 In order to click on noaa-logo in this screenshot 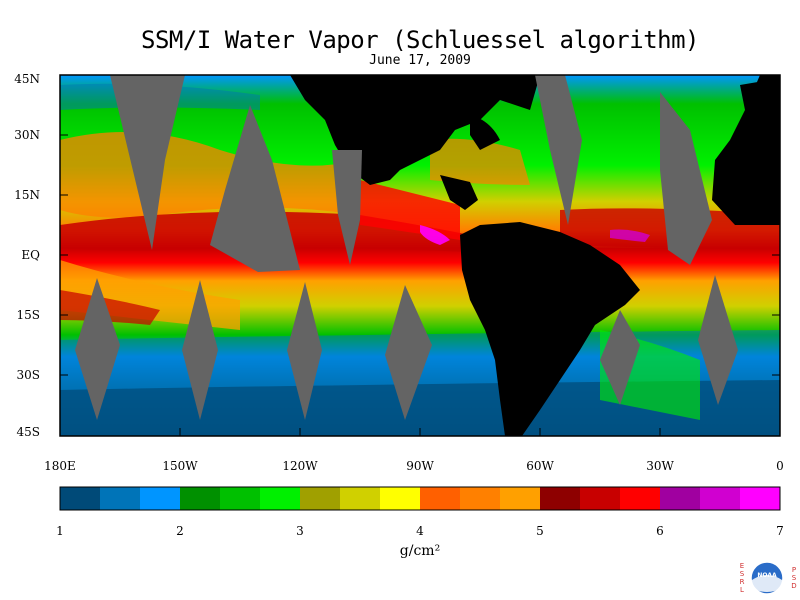, I will do `click(767, 578)`.